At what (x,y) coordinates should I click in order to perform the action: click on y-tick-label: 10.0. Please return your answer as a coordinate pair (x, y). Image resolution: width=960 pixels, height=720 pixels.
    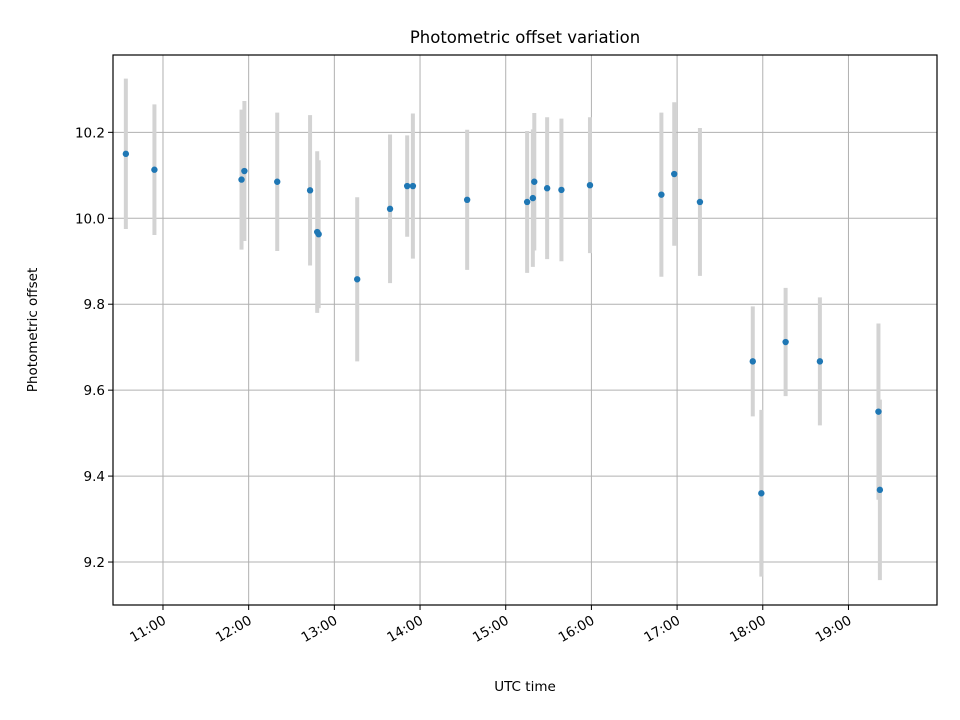
    Looking at the image, I should click on (90, 219).